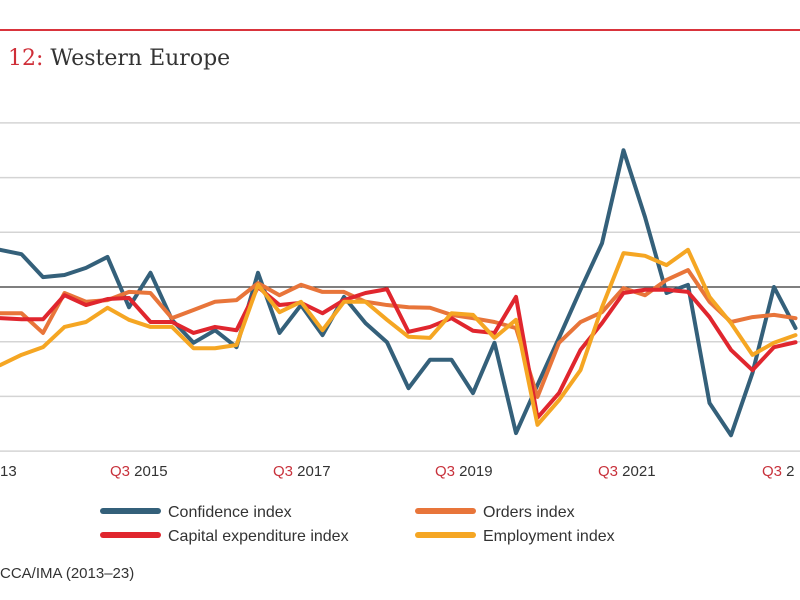  I want to click on tick-year: 2017, so click(312, 471).